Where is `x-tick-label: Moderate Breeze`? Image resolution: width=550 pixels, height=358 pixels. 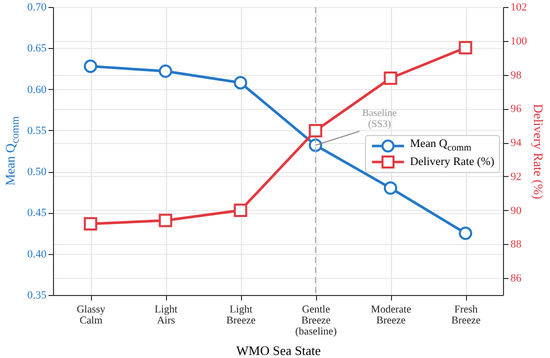 x-tick-label: Moderate Breeze is located at coordinates (391, 315).